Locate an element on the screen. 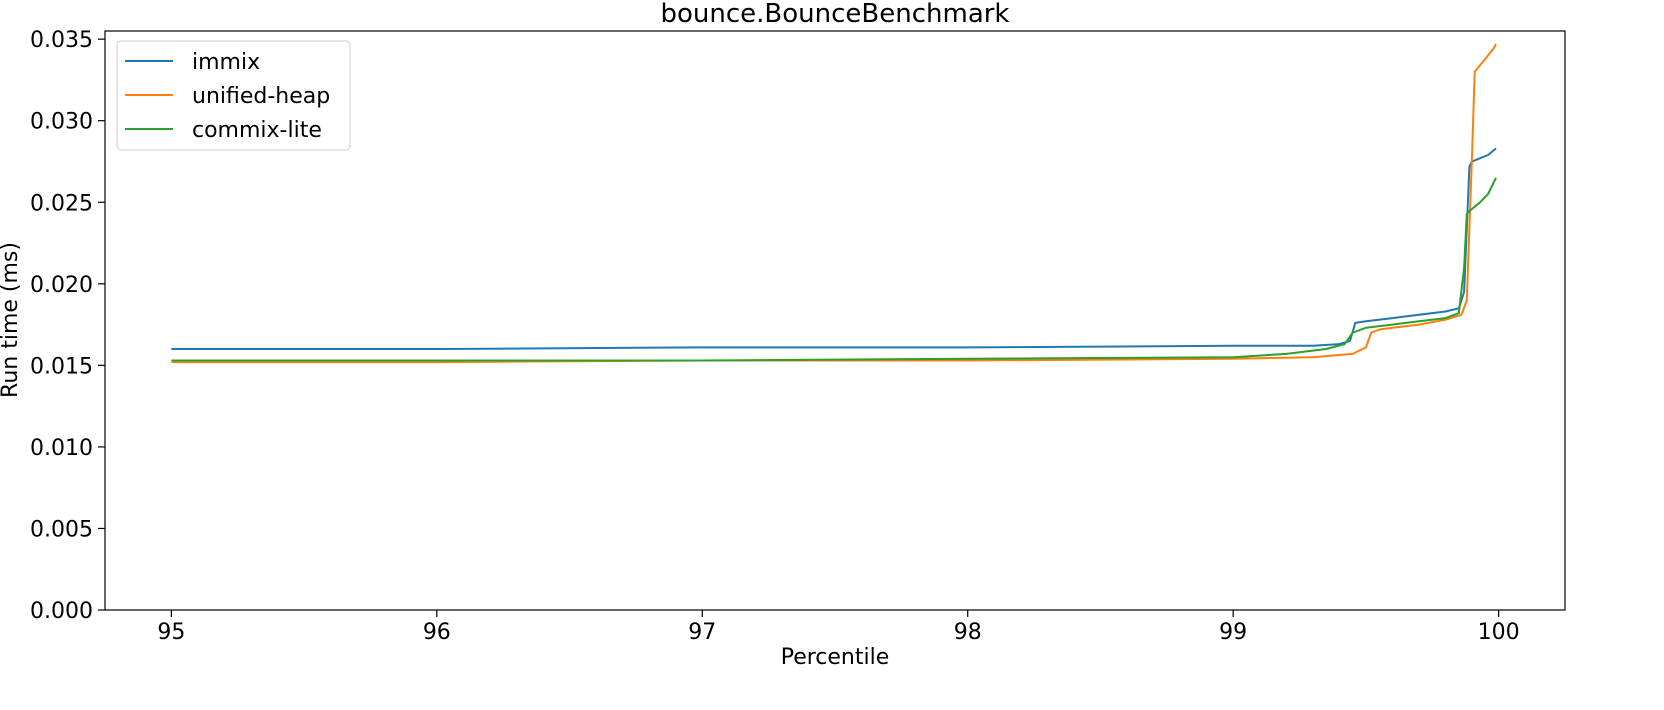  y-tick-label: 0.025 is located at coordinates (61, 203).